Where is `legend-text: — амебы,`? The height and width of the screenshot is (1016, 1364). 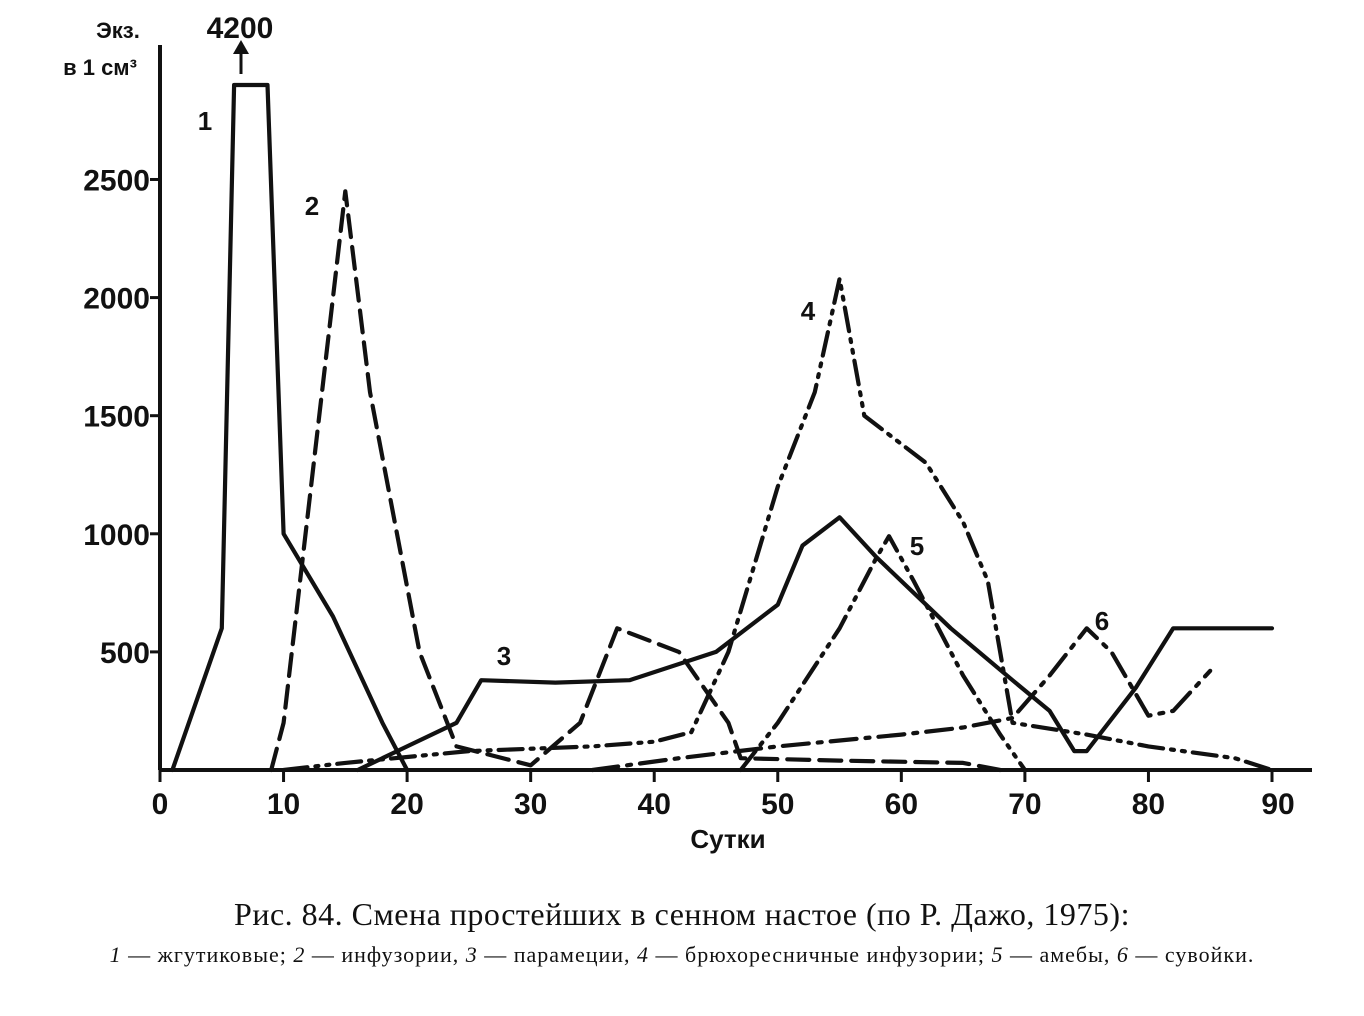
legend-text: — амебы, is located at coordinates (1060, 954).